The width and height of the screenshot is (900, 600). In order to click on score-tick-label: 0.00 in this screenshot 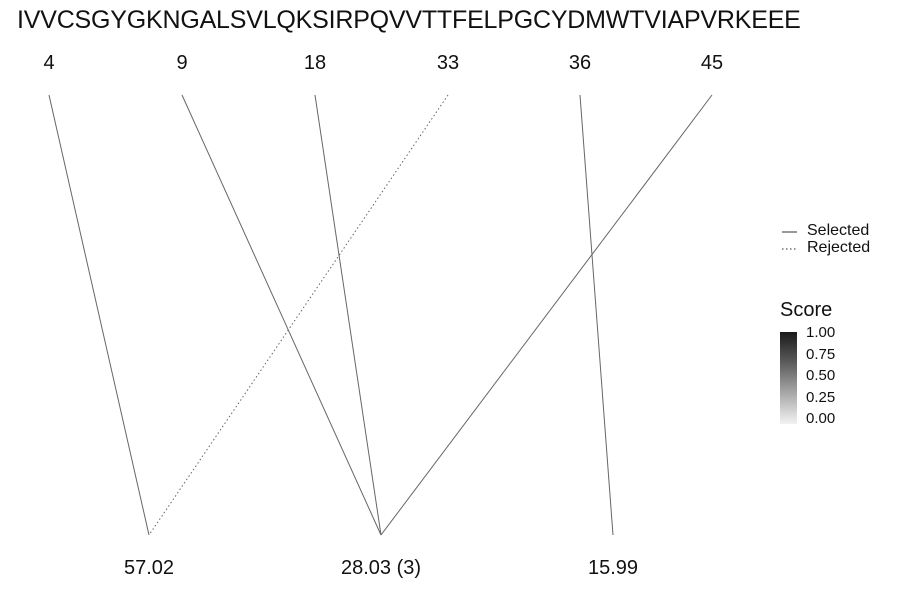, I will do `click(821, 418)`.